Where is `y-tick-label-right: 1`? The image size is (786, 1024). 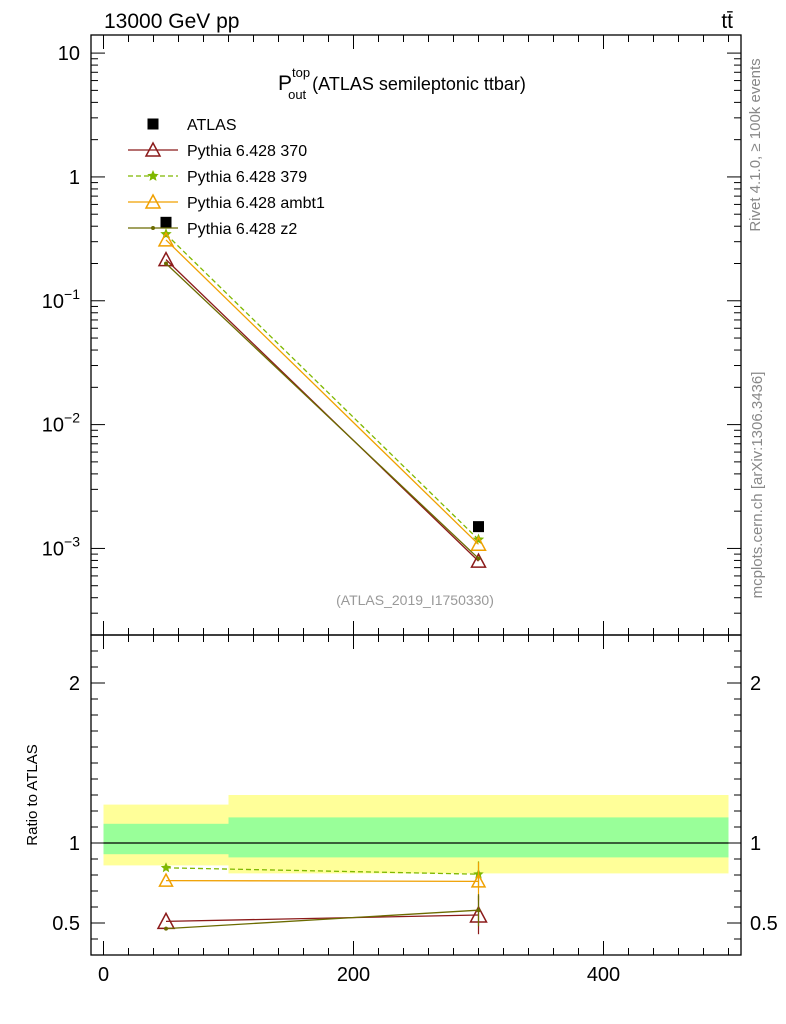
y-tick-label-right: 1 is located at coordinates (755, 844).